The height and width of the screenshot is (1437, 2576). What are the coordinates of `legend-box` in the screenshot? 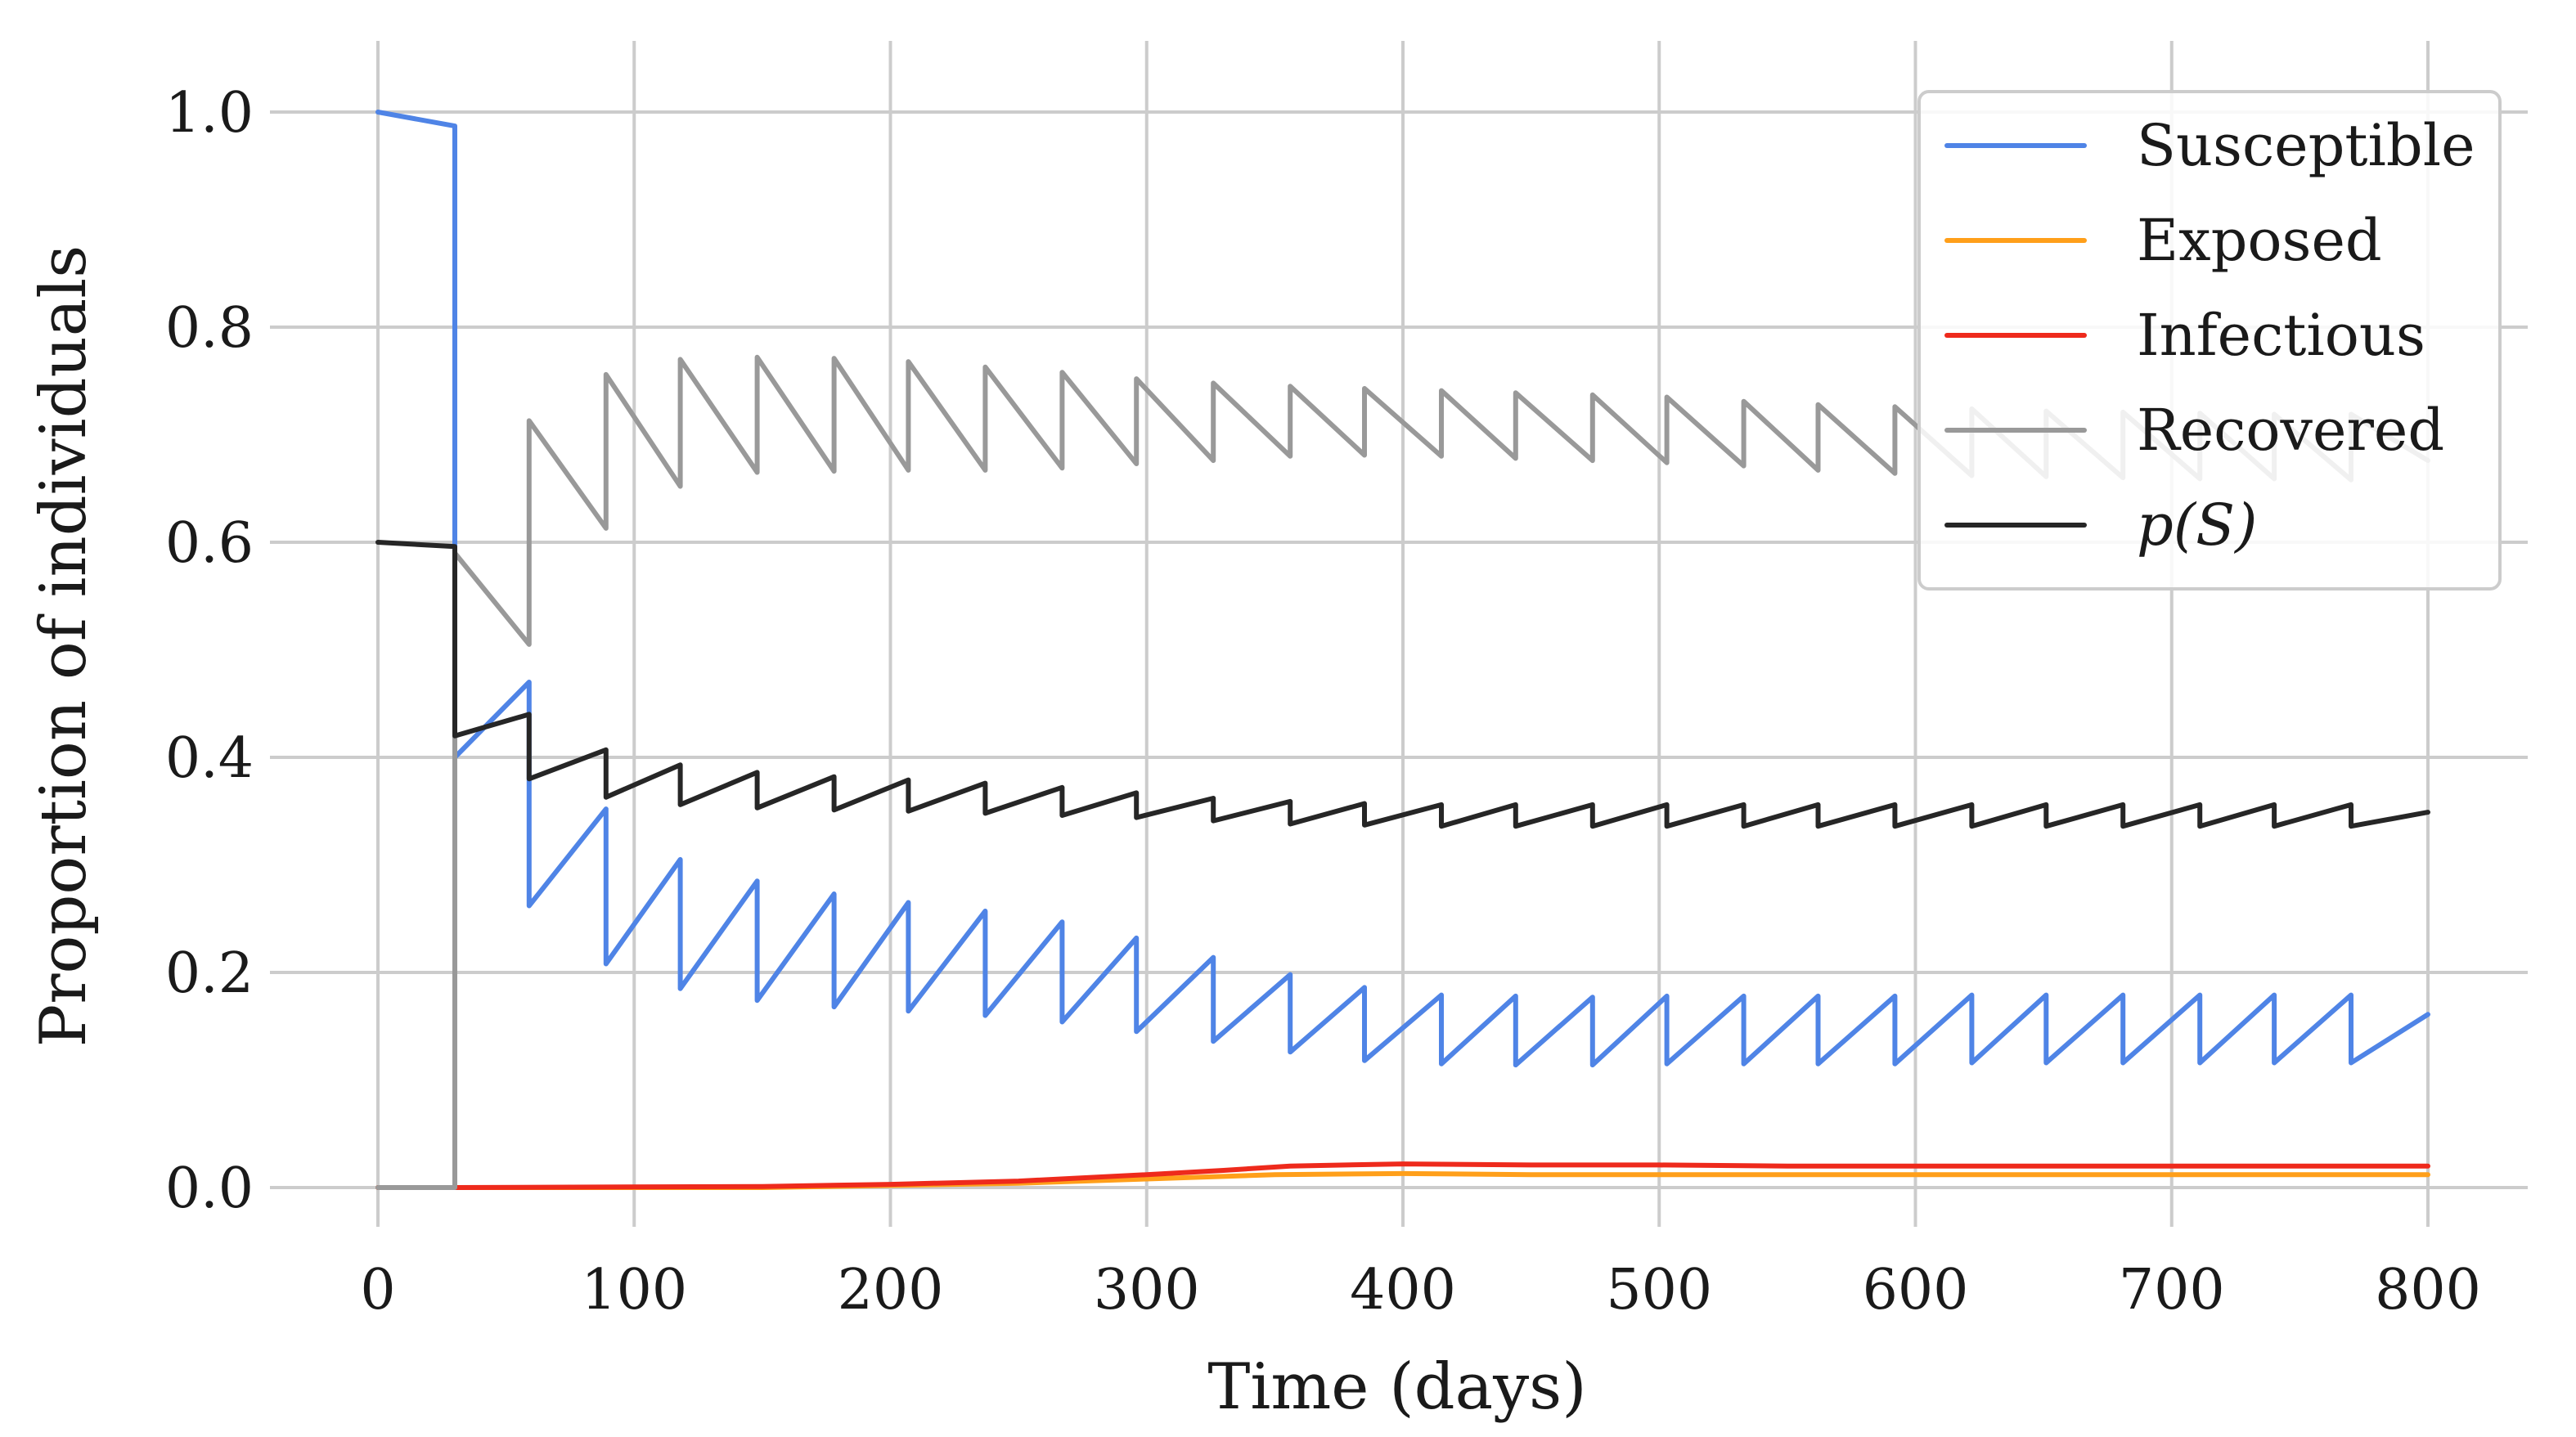 It's located at (2210, 340).